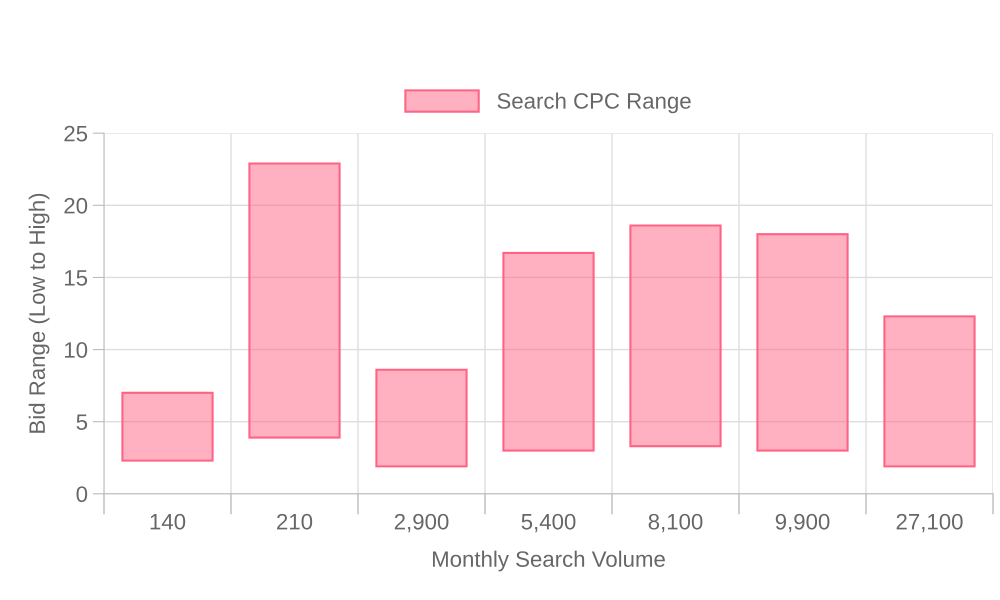  Describe the element at coordinates (803, 523) in the screenshot. I see `x-tick-label: 9,900` at that location.